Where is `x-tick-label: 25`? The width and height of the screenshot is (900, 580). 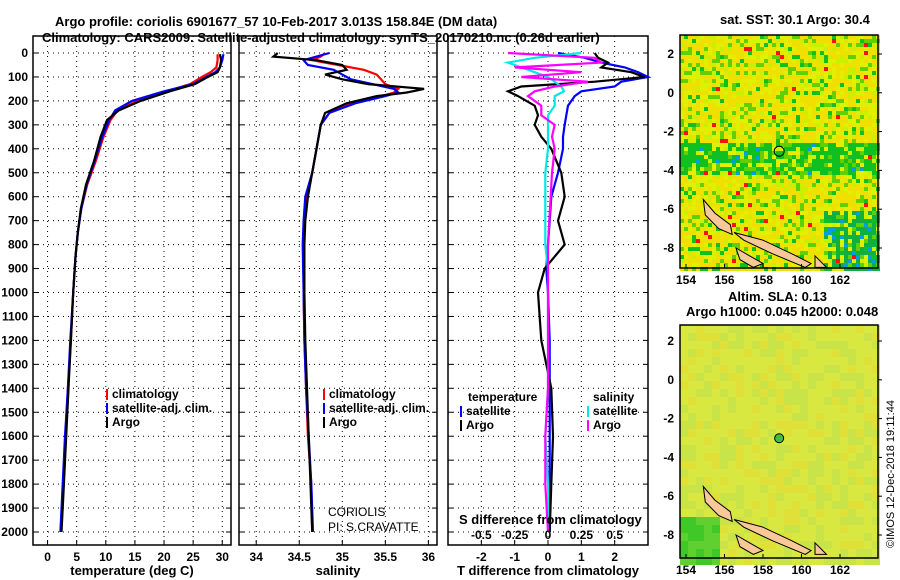 x-tick-label: 25 is located at coordinates (193, 557).